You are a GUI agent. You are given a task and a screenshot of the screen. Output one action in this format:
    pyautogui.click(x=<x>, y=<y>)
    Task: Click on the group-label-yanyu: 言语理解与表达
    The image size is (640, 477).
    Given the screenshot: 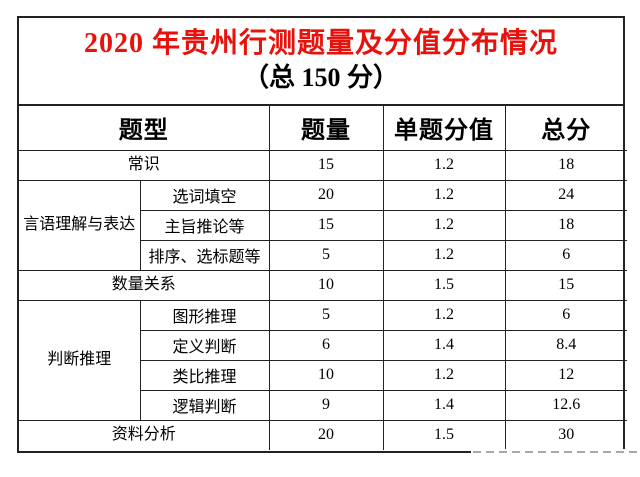 What is the action you would take?
    pyautogui.click(x=80, y=225)
    